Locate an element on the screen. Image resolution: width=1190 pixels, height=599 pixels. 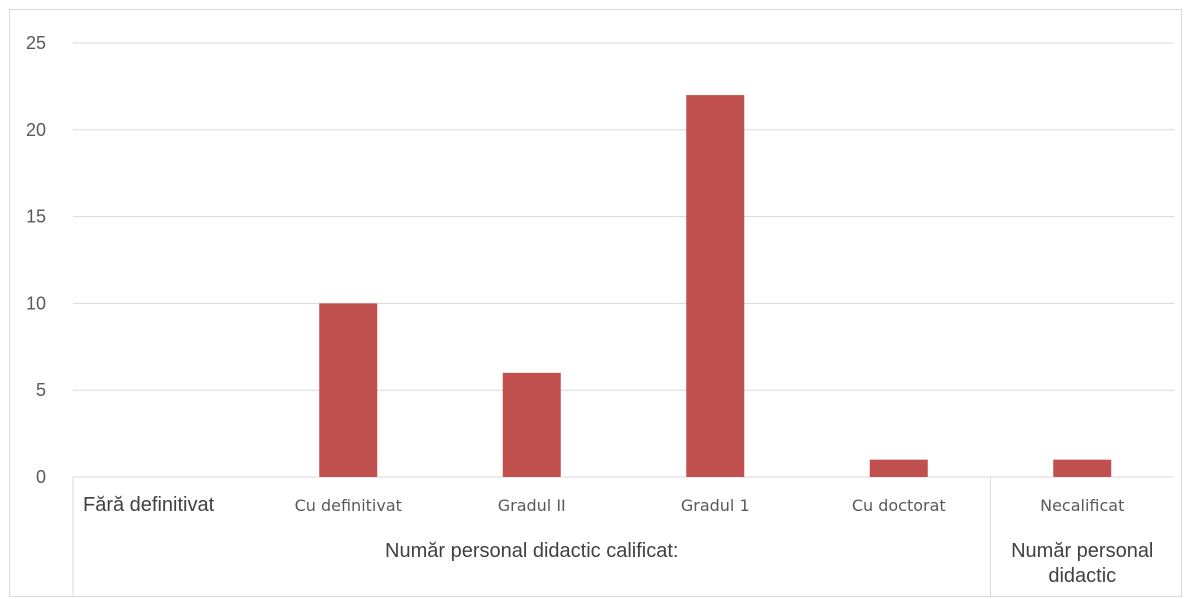
category-label: Cu doctorat is located at coordinates (899, 505).